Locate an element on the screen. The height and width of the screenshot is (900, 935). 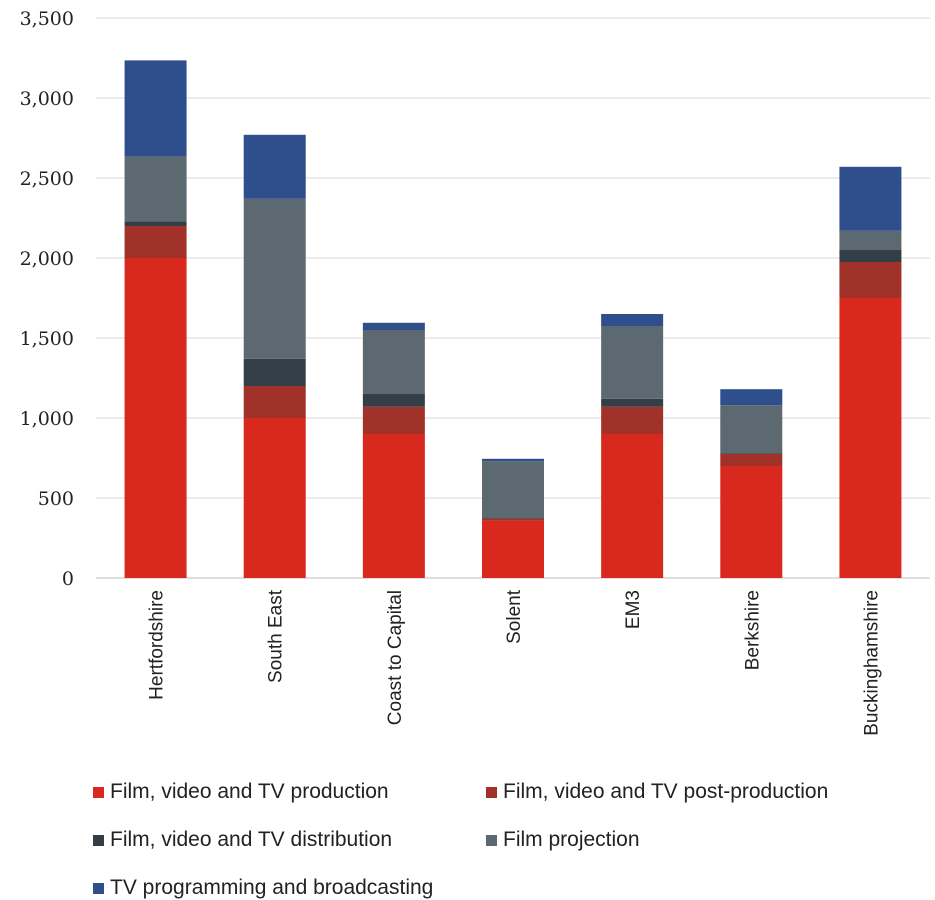
legend-item: Film, video and TV production is located at coordinates (241, 792).